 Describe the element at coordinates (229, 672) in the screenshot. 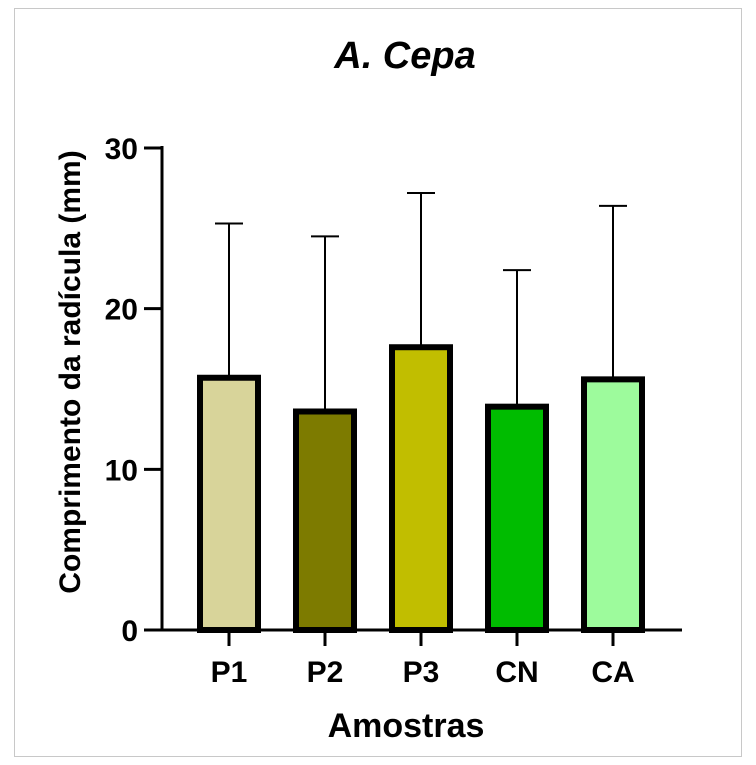

I see `x-tick-label: P1` at that location.